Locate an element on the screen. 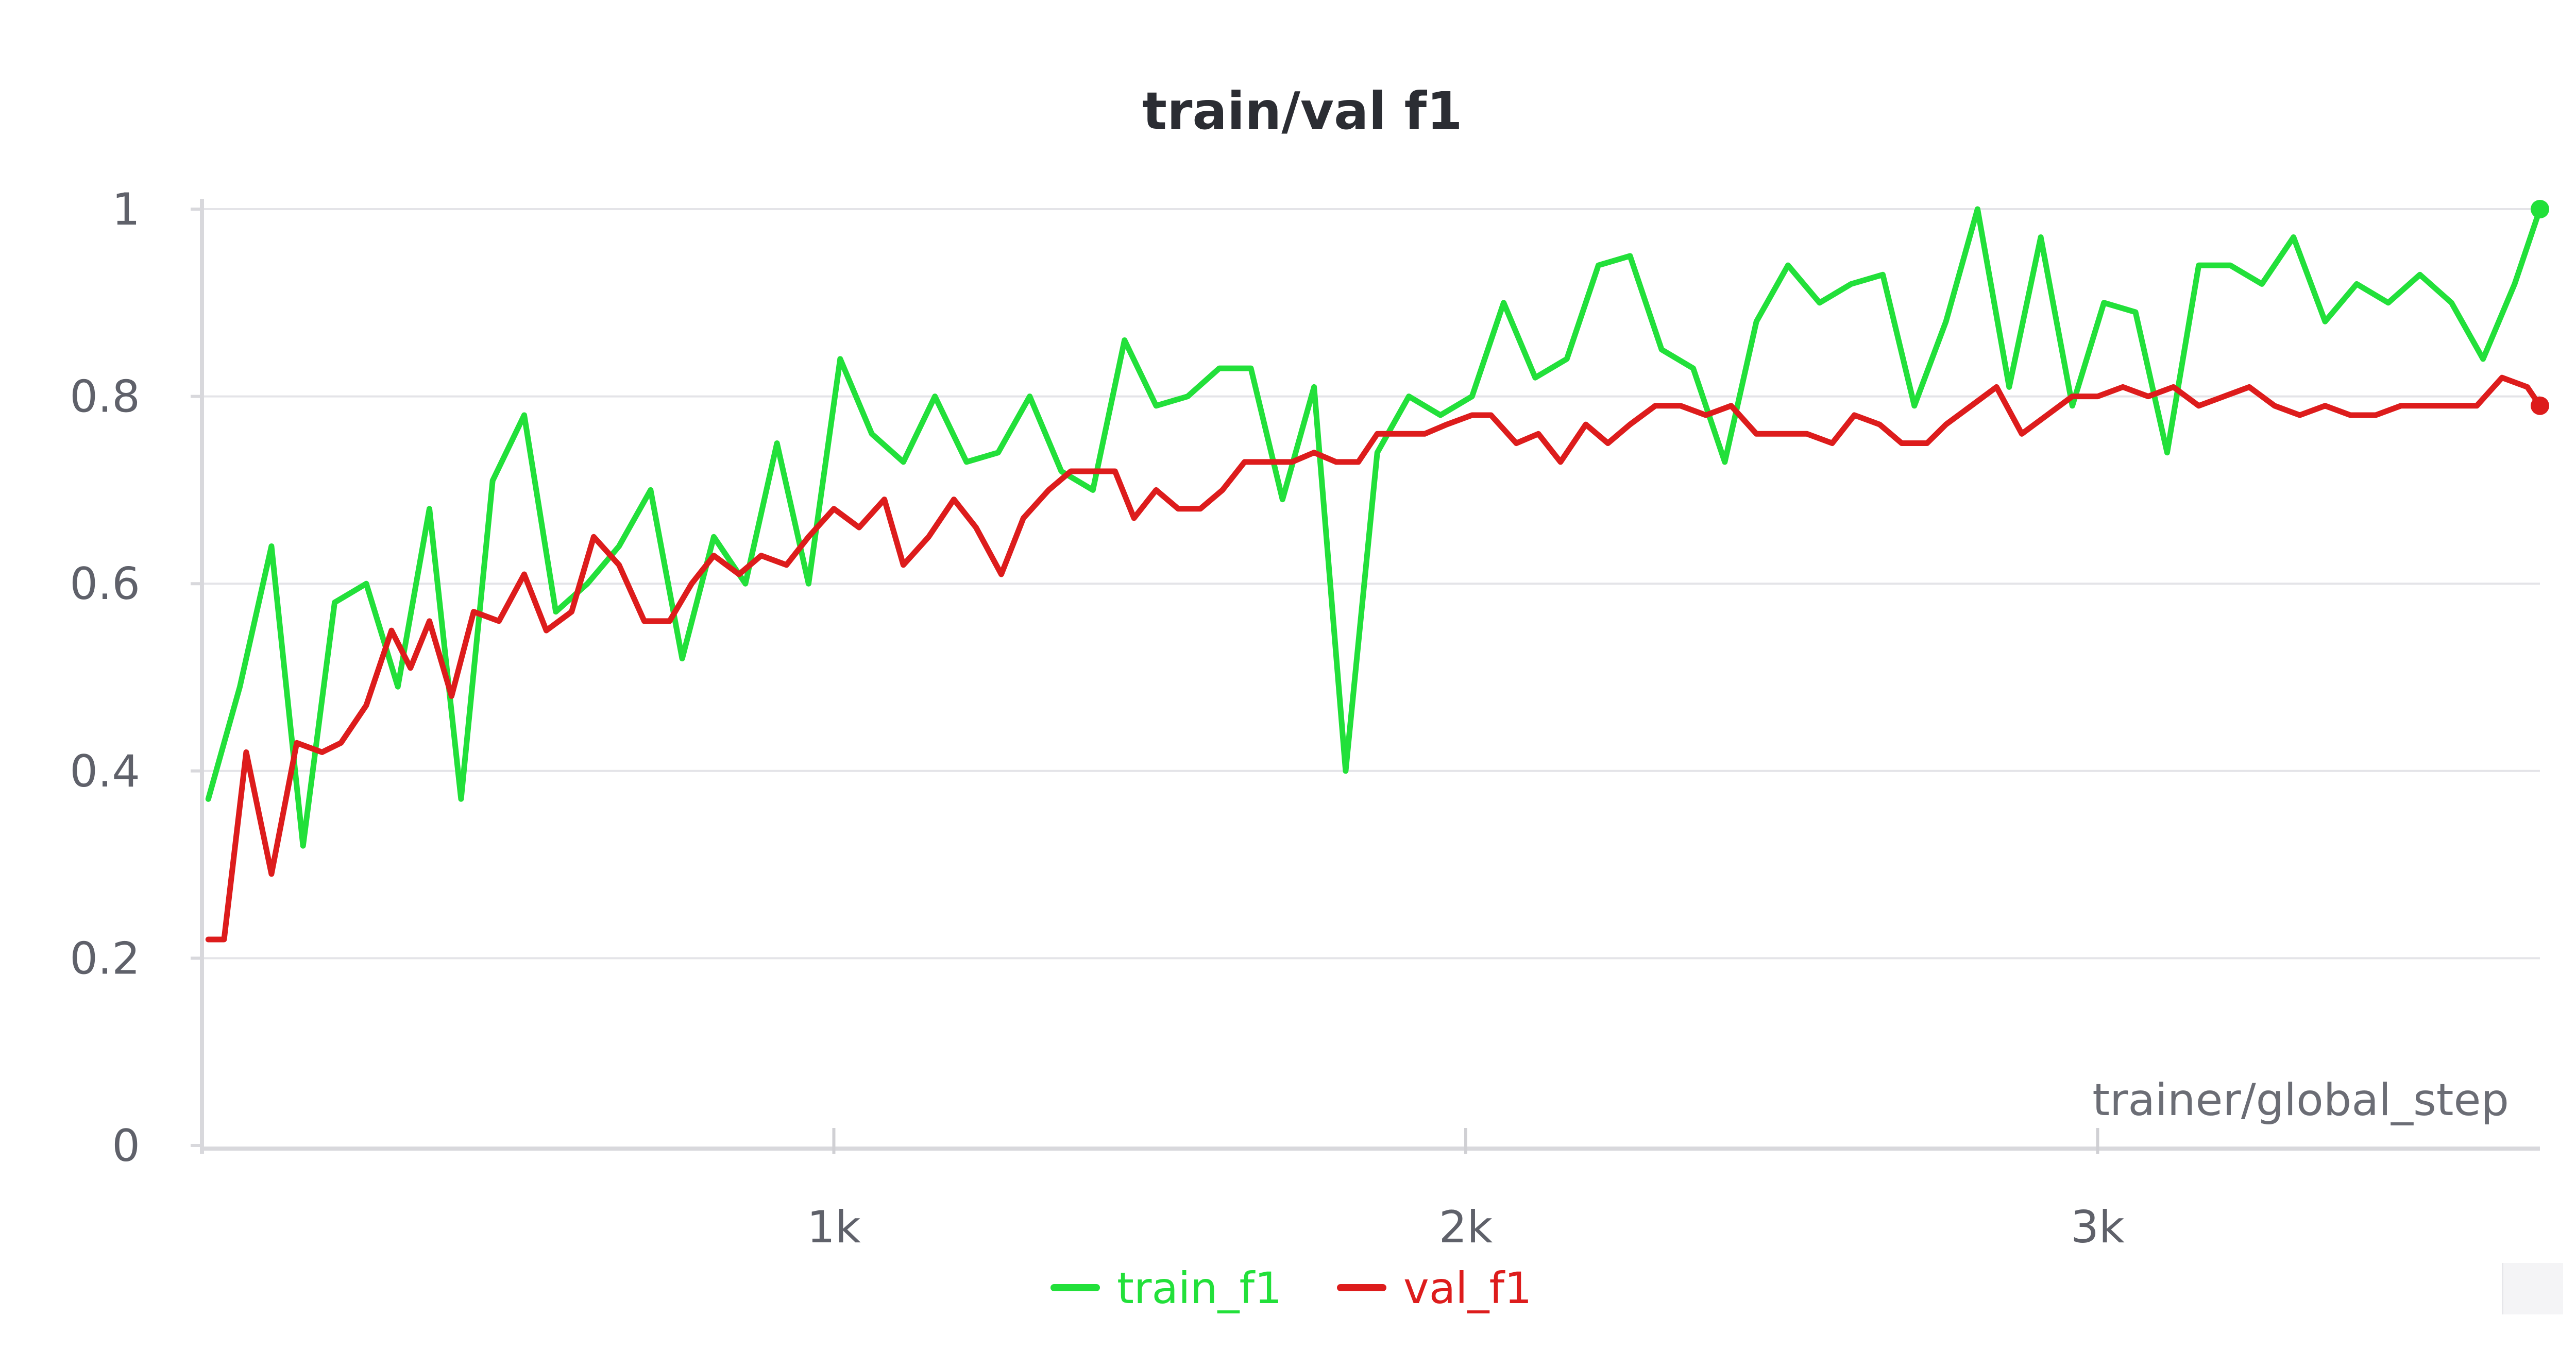 The height and width of the screenshot is (1368, 2576). y-tick-label: 0.6 is located at coordinates (105, 584).